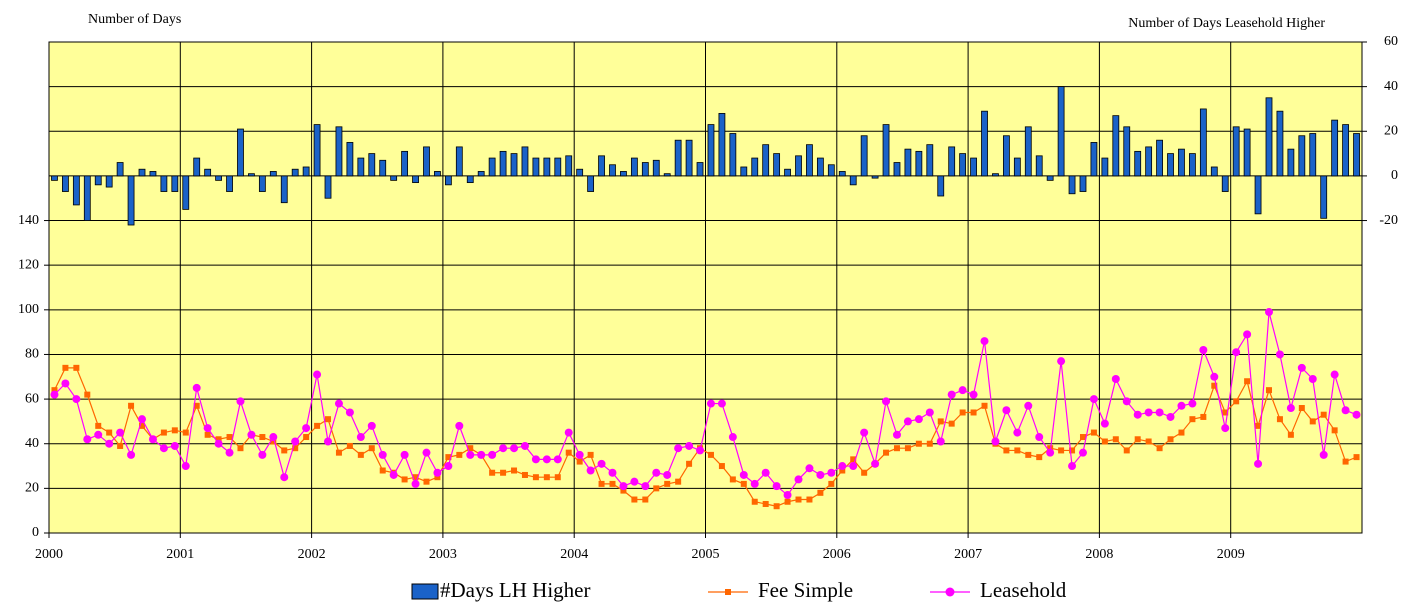 The width and height of the screenshot is (1413, 603). I want to click on y2-tick-label: -20, so click(1388, 220).